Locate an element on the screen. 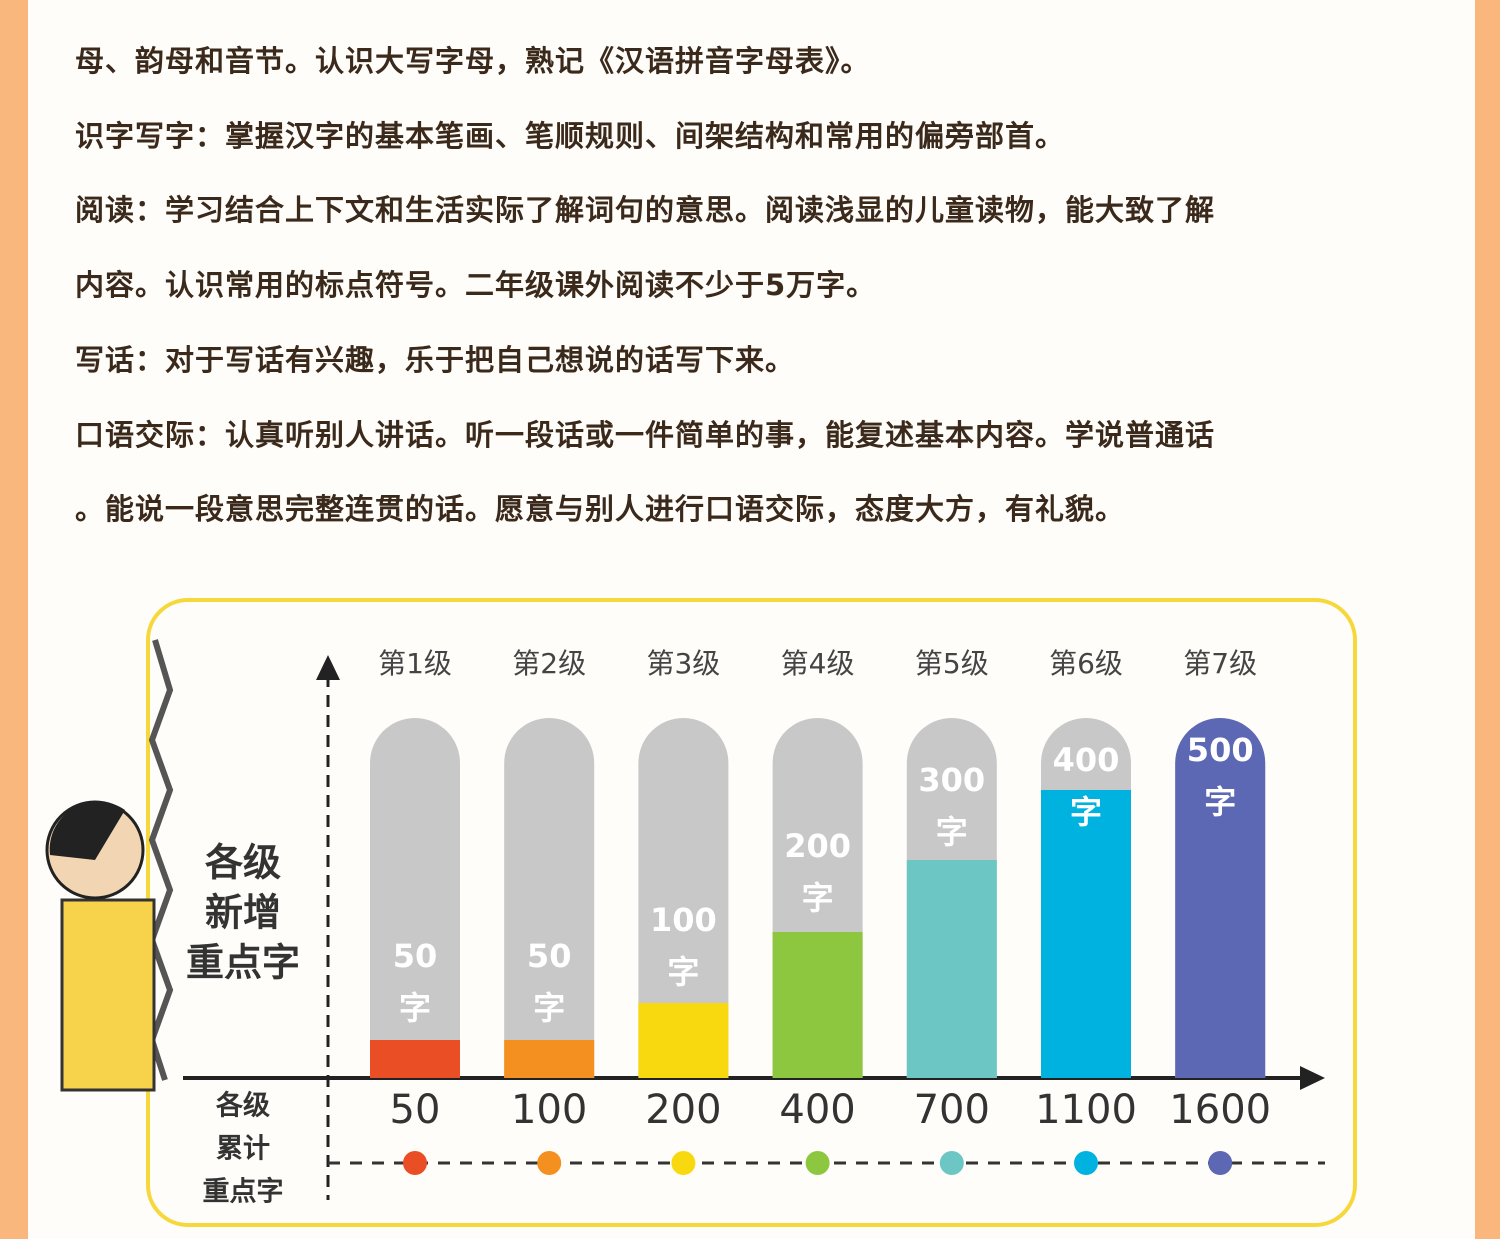  level-name: 第3级 is located at coordinates (683, 663).